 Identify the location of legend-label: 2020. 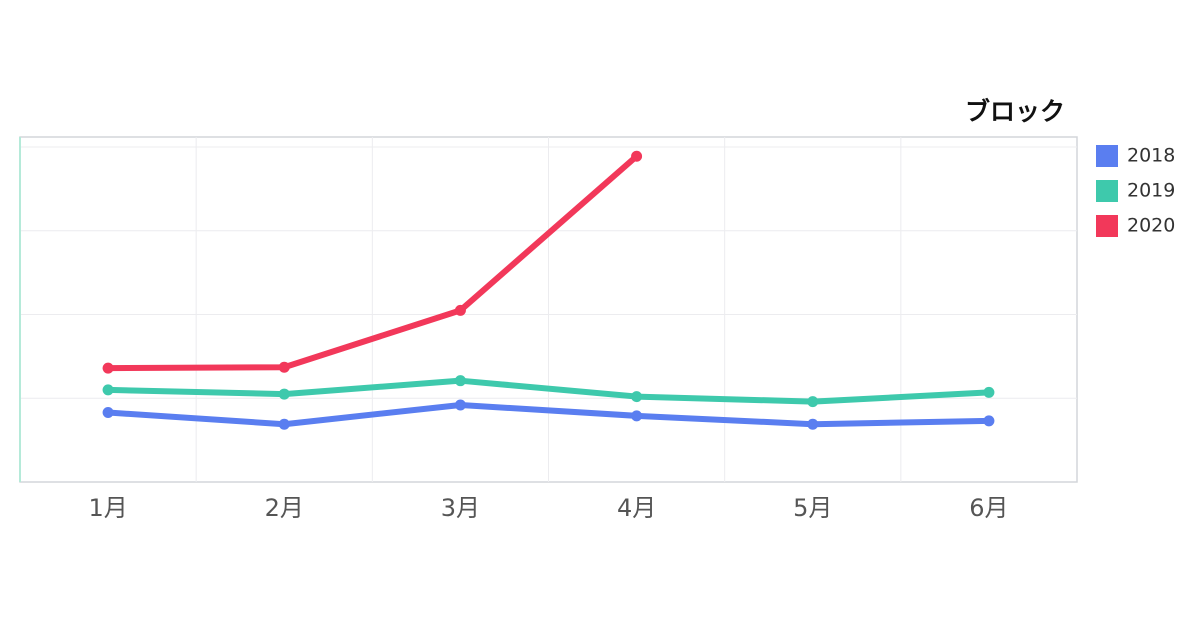
(1151, 226).